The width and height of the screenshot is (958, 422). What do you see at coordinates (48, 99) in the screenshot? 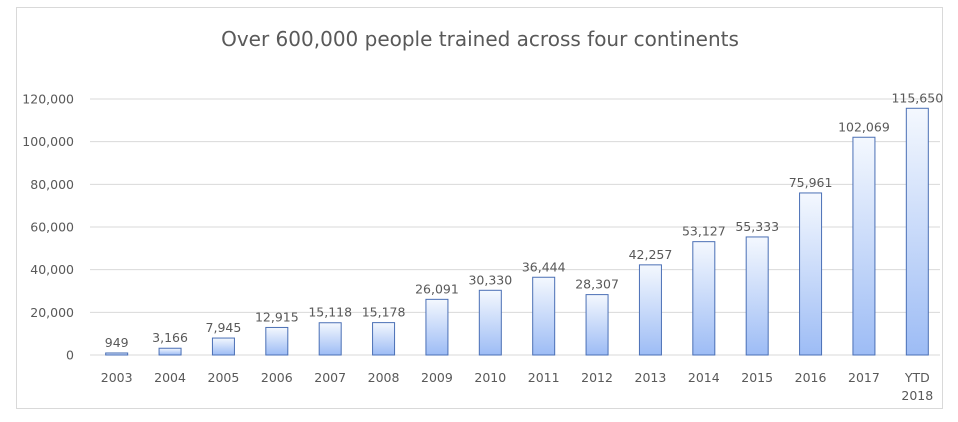
I see `y-tick-label: 120,000` at bounding box center [48, 99].